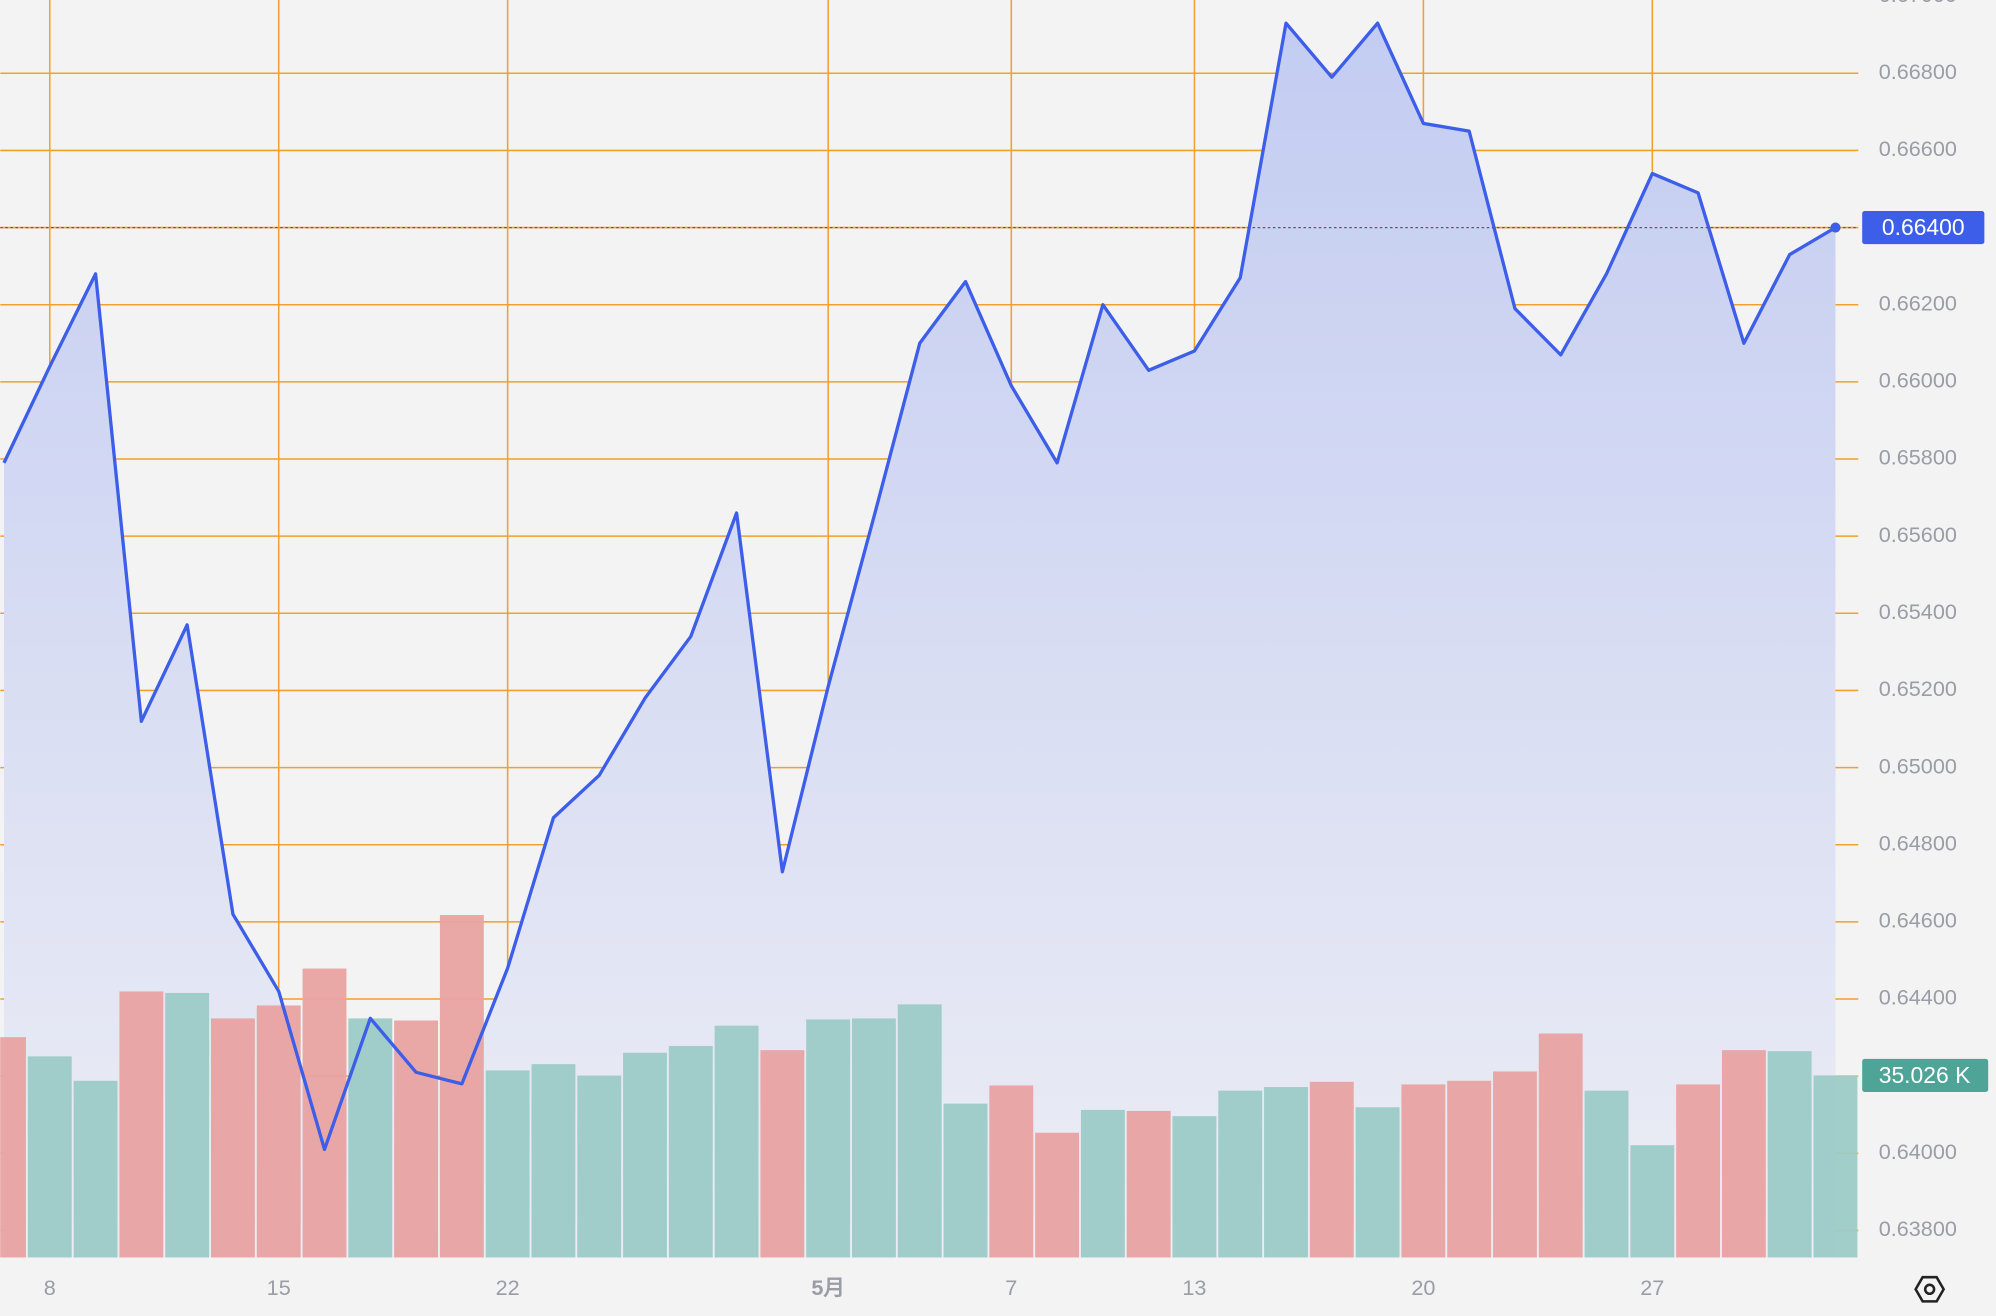 This screenshot has height=1316, width=1996. Describe the element at coordinates (1918, 920) in the screenshot. I see `y-tick-label: 0.64600` at that location.